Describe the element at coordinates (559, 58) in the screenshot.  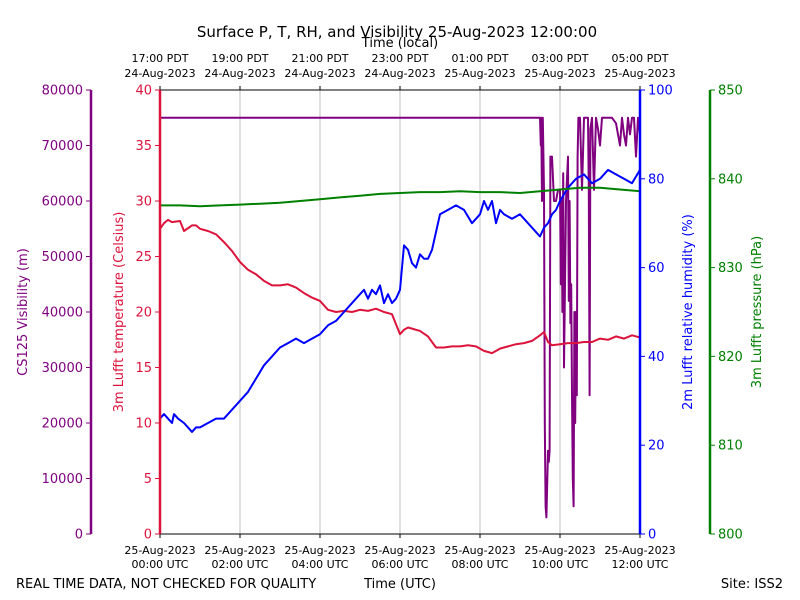
I see `top-tick-label-time: 03:00 PDT` at that location.